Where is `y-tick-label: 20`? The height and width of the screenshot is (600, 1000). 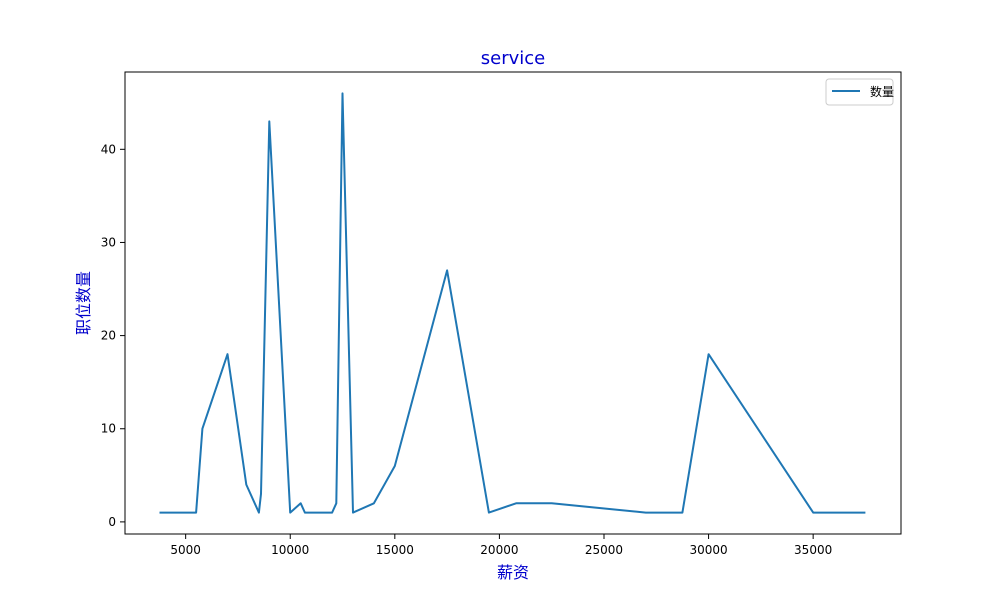
y-tick-label: 20 is located at coordinates (108, 336).